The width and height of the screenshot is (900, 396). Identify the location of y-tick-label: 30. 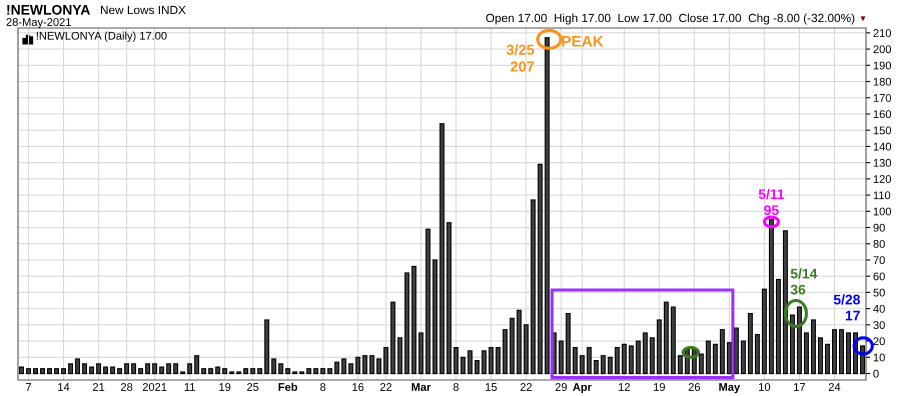
(879, 325).